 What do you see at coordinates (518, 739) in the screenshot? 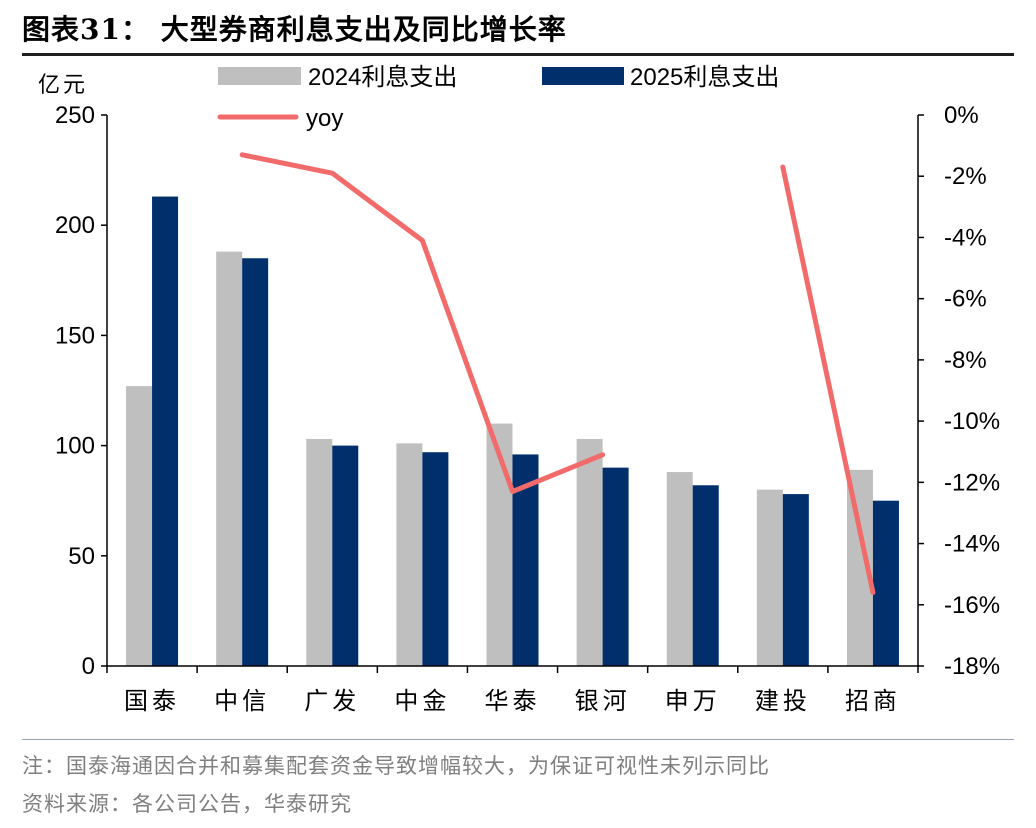
I see `footer-divider` at bounding box center [518, 739].